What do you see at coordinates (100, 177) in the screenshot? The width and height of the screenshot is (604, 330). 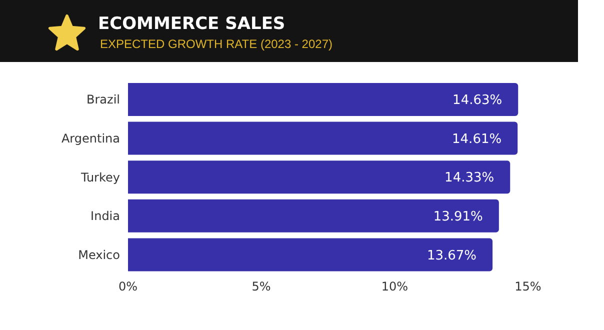 I see `y-tick-label: Turkey` at bounding box center [100, 177].